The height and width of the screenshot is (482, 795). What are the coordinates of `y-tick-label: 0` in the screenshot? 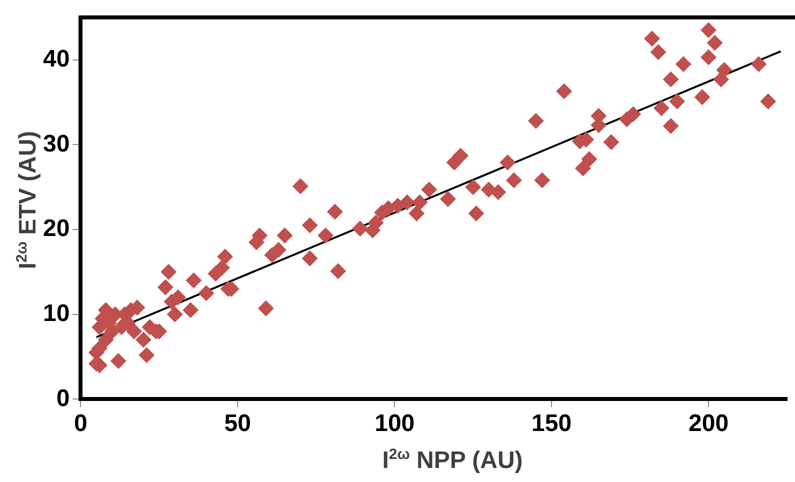 It's located at (63, 398).